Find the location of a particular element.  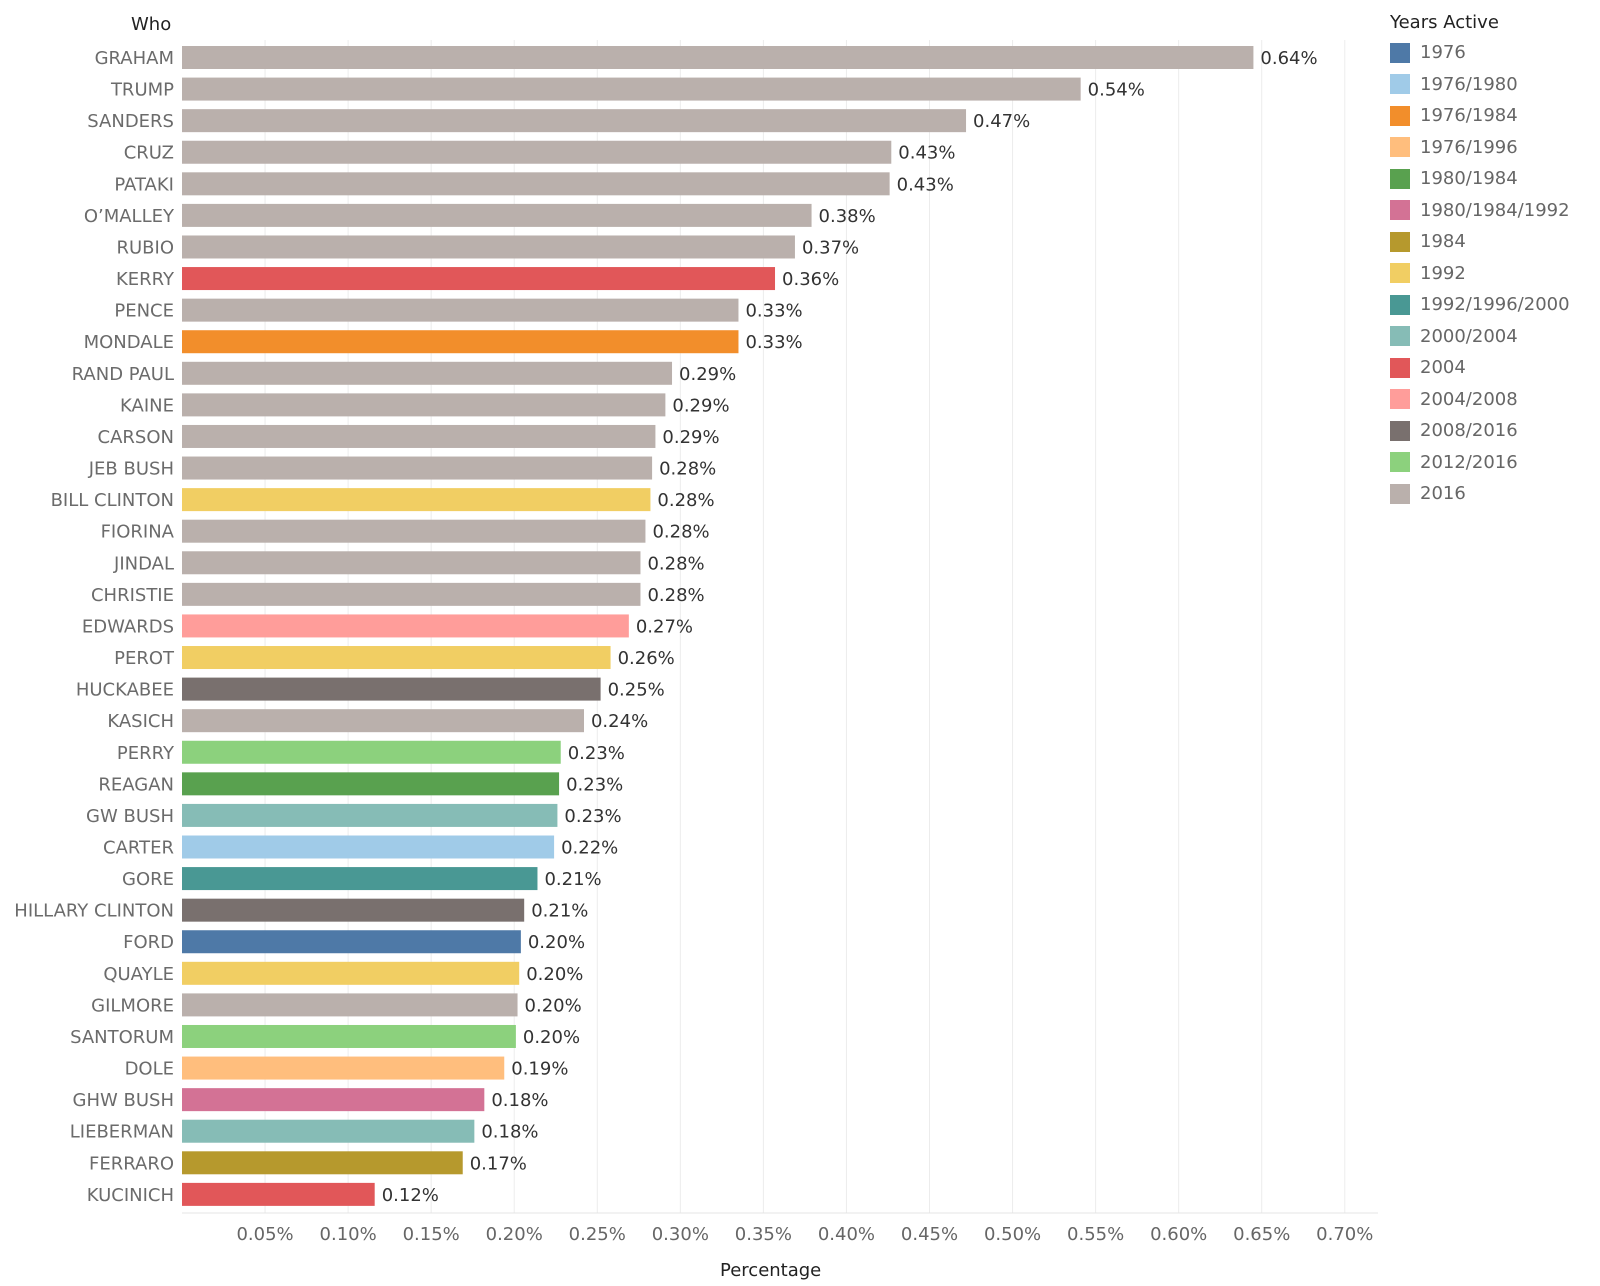

category-label: JINDAL is located at coordinates (143, 563).